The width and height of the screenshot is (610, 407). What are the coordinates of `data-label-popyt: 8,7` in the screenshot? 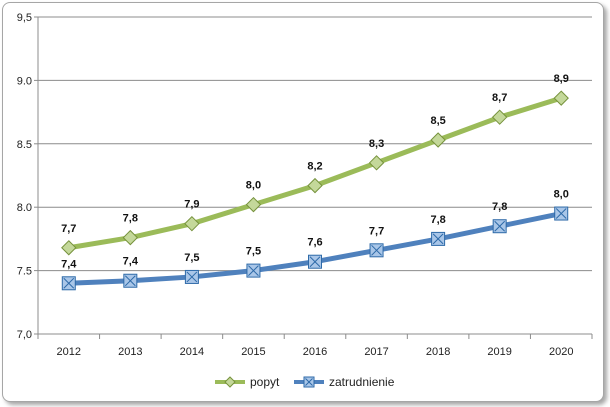 It's located at (499, 98).